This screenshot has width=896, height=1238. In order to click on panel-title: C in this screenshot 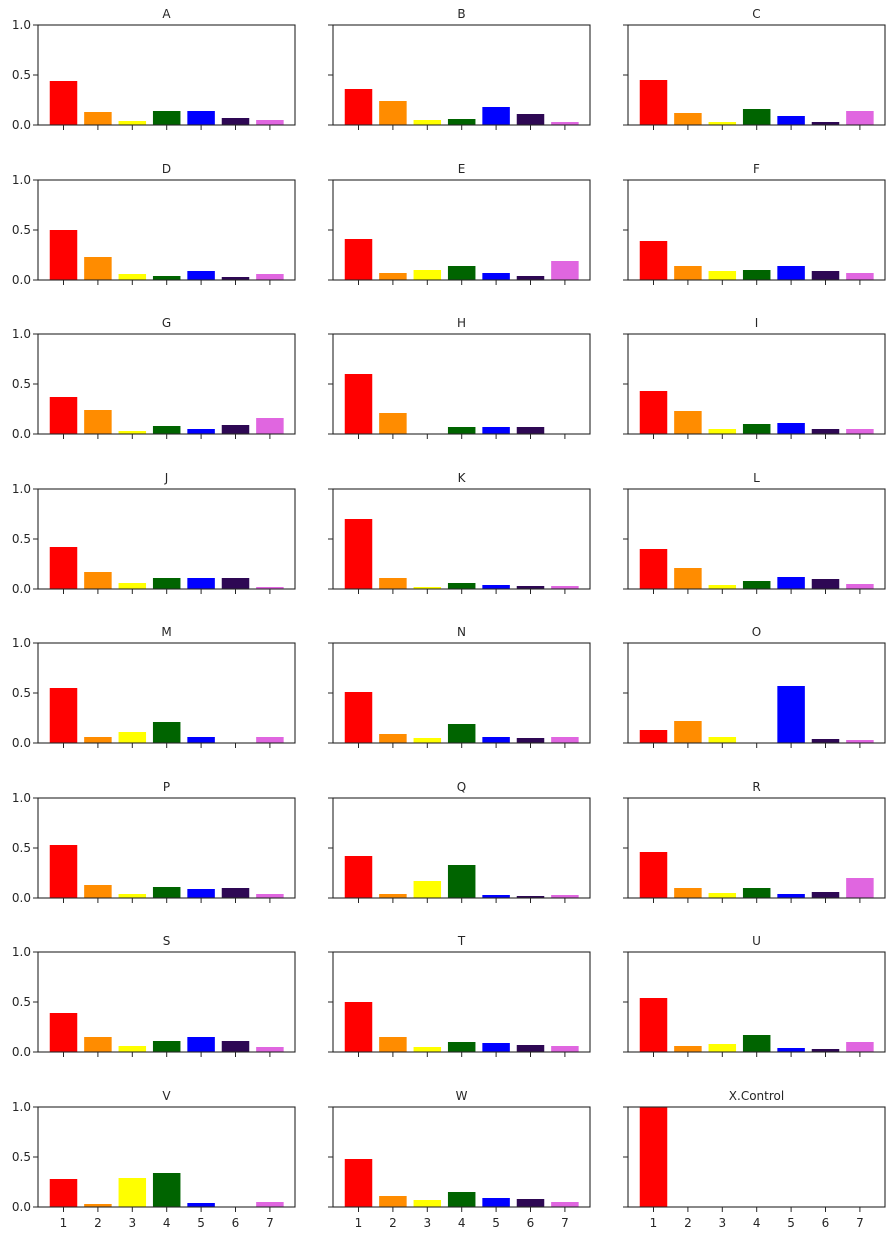, I will do `click(756, 14)`.